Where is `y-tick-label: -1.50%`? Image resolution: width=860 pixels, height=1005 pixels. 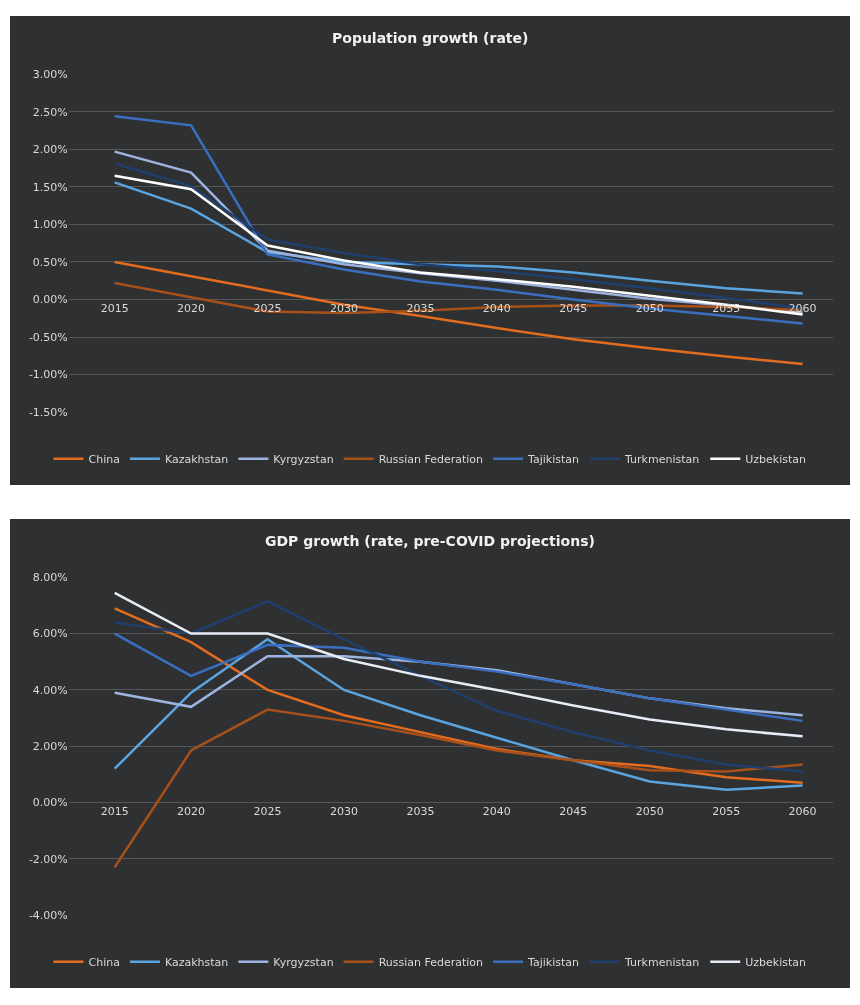
y-tick-label: -1.50% is located at coordinates (48, 412).